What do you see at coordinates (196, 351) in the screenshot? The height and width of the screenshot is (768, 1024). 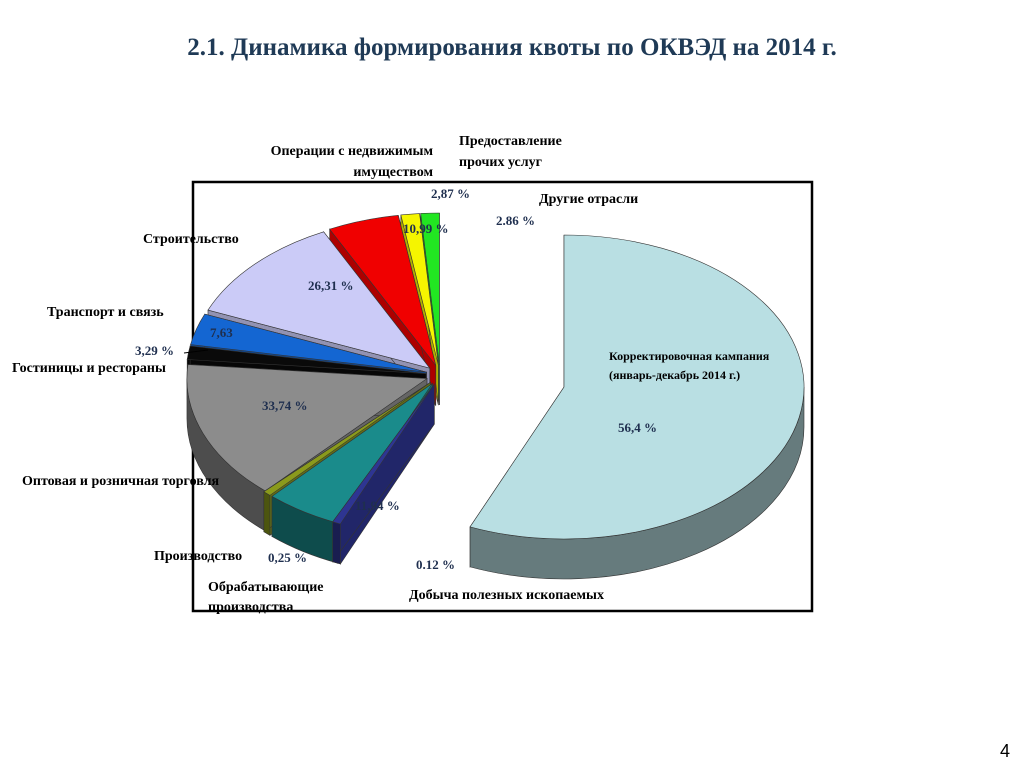 I see `leader-line-hotels` at bounding box center [196, 351].